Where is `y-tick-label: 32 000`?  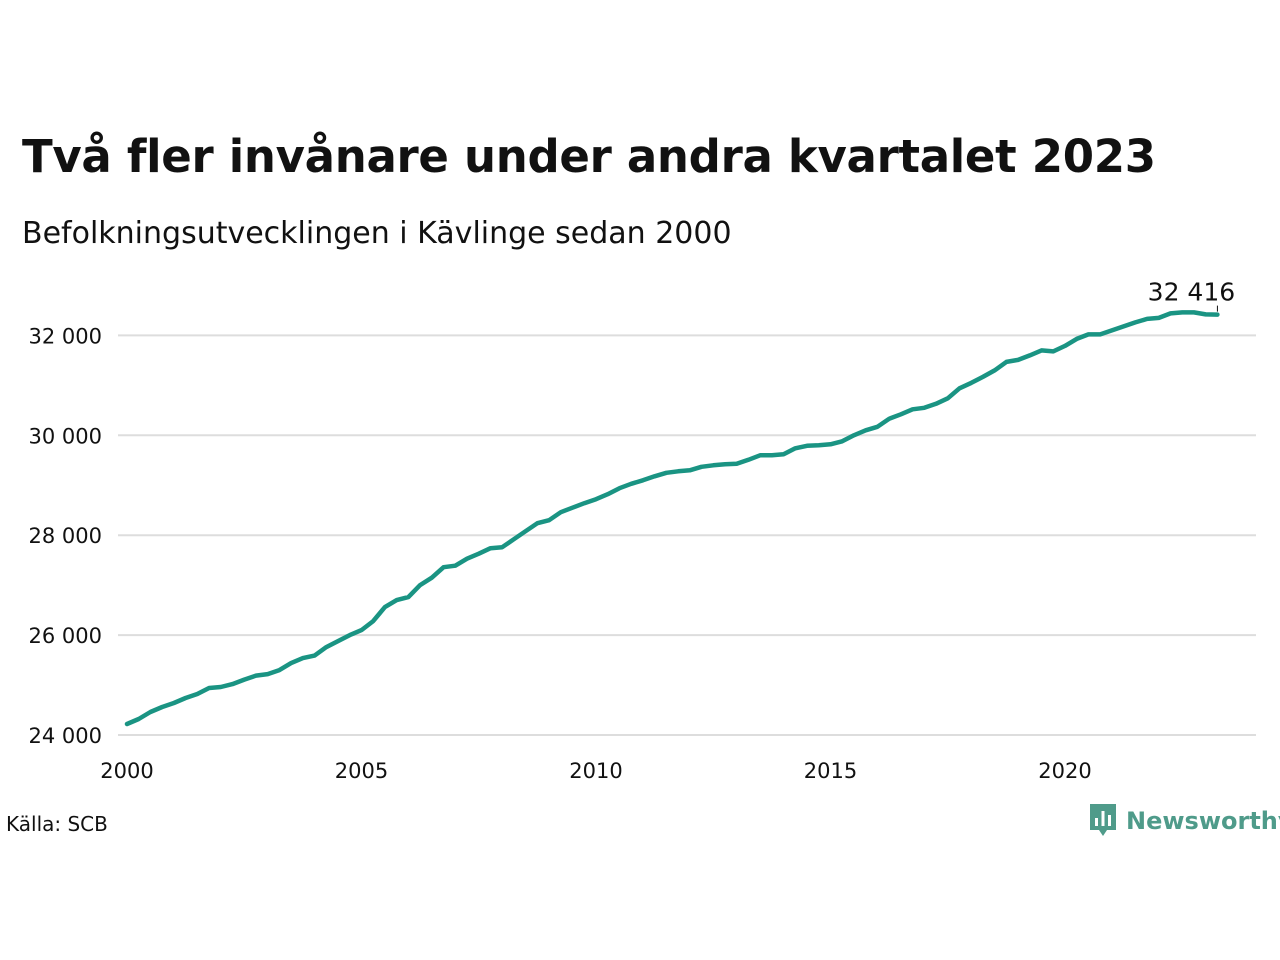 y-tick-label: 32 000 is located at coordinates (65, 336).